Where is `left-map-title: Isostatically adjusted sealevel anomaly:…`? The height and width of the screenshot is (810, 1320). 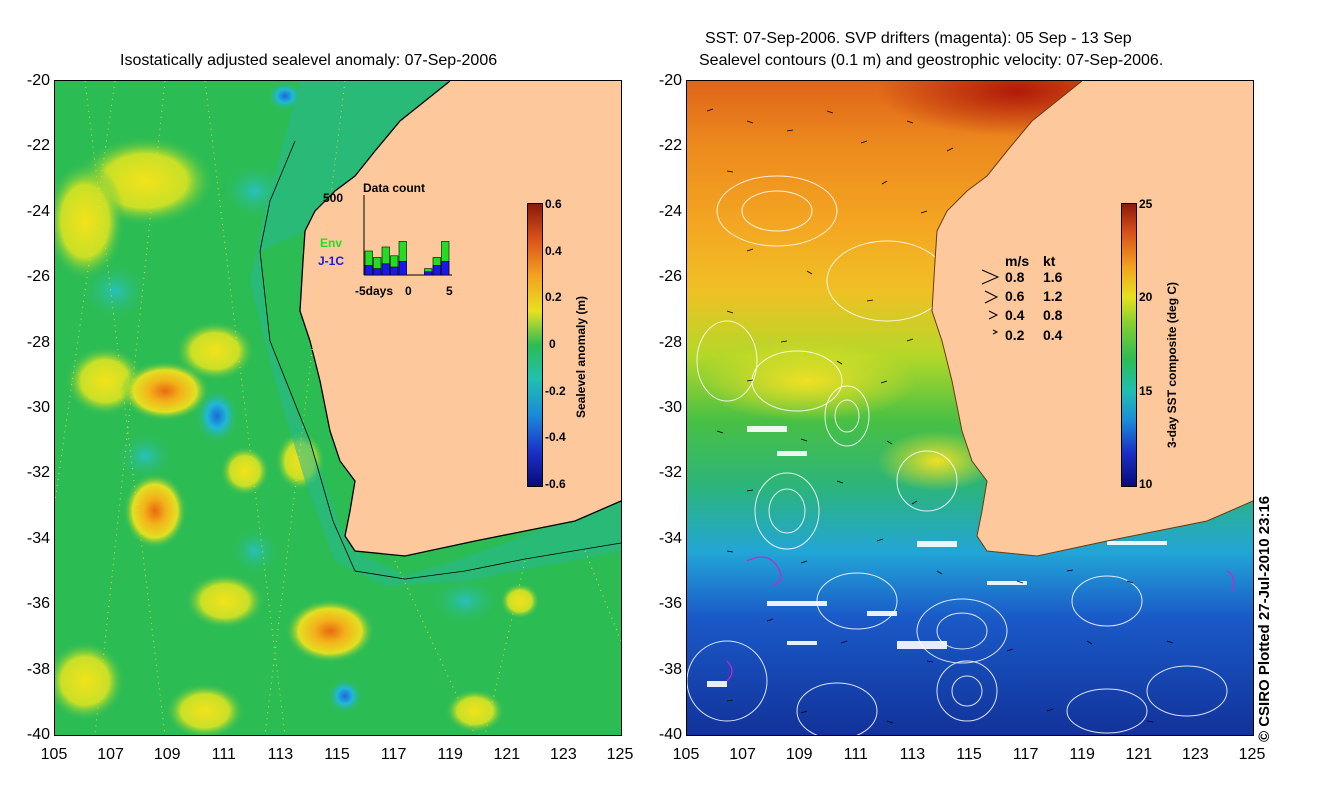
left-map-title: Isostatically adjusted sealevel anomaly:… is located at coordinates (309, 60).